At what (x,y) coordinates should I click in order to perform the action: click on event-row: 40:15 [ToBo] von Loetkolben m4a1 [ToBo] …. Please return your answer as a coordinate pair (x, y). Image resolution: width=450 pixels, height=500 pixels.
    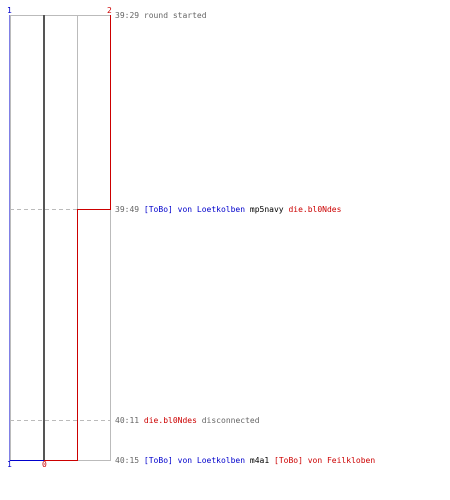
    Looking at the image, I should click on (245, 461).